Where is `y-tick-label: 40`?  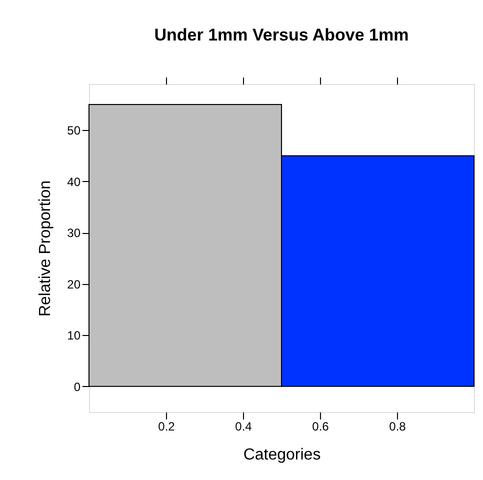
y-tick-label: 40 is located at coordinates (74, 181).